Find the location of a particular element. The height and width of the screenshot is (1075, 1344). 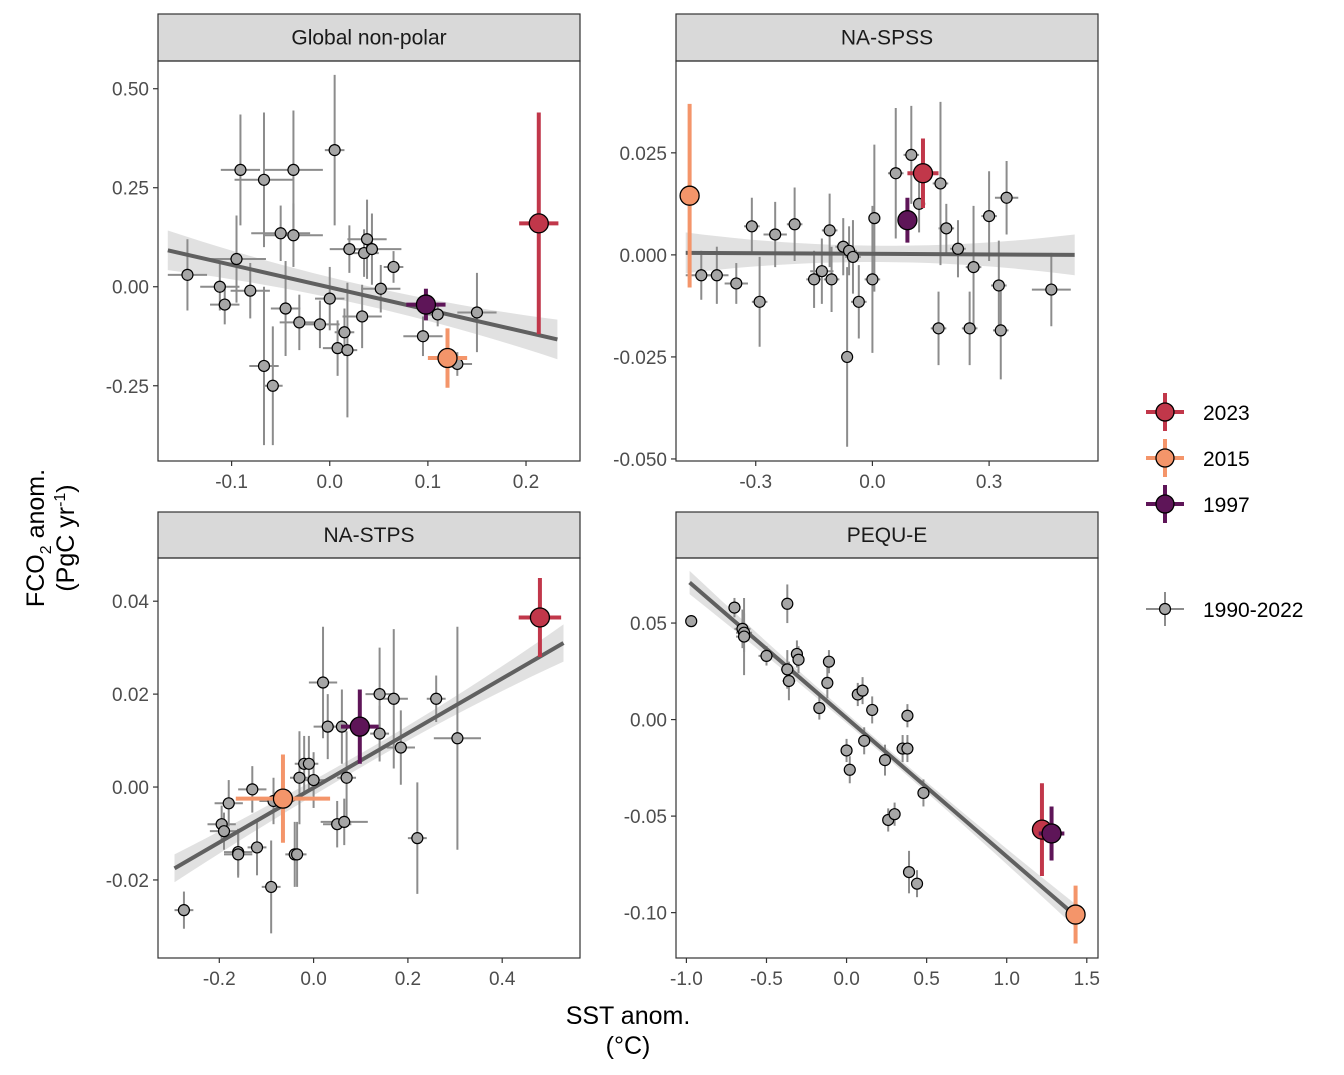

y-tick-label: 0.00 is located at coordinates (130, 788).